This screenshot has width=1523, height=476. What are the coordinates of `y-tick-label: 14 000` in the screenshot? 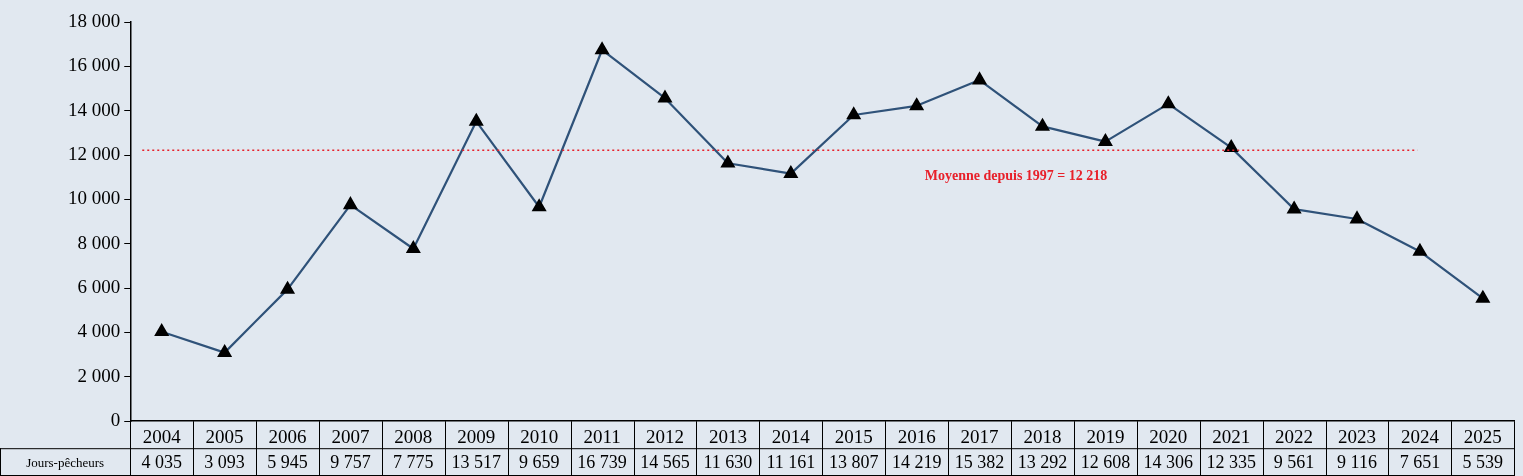 It's located at (94, 109).